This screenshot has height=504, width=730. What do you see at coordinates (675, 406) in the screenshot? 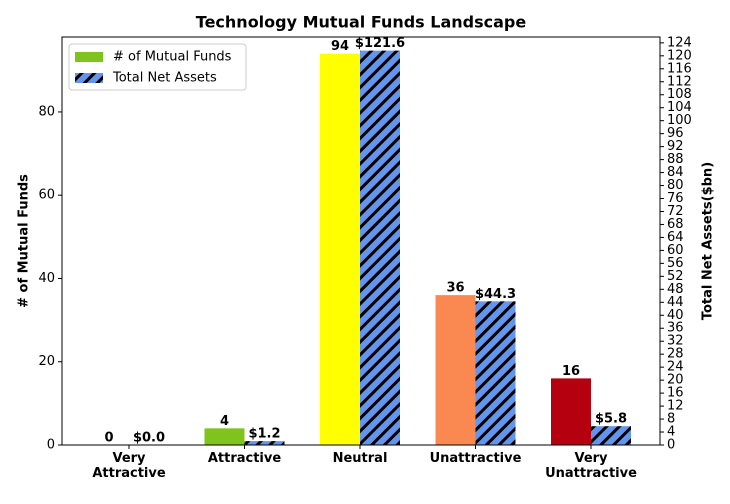
I see `y2-tick-label: 12` at bounding box center [675, 406].